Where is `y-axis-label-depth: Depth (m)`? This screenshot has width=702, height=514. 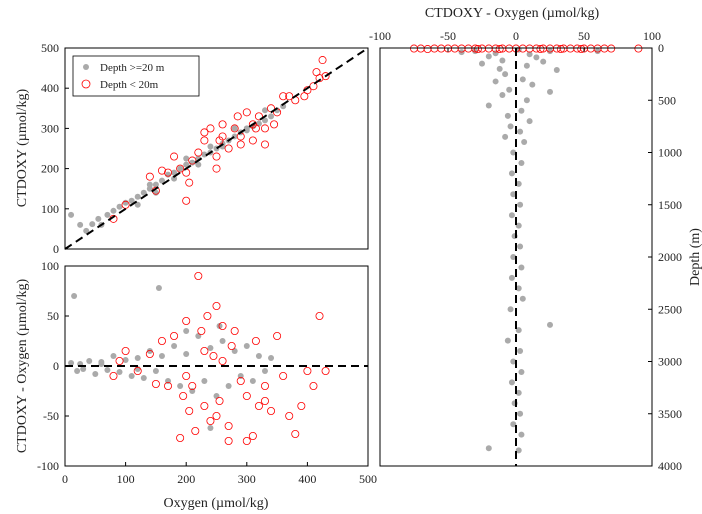 y-axis-label-depth: Depth (m) is located at coordinates (695, 257).